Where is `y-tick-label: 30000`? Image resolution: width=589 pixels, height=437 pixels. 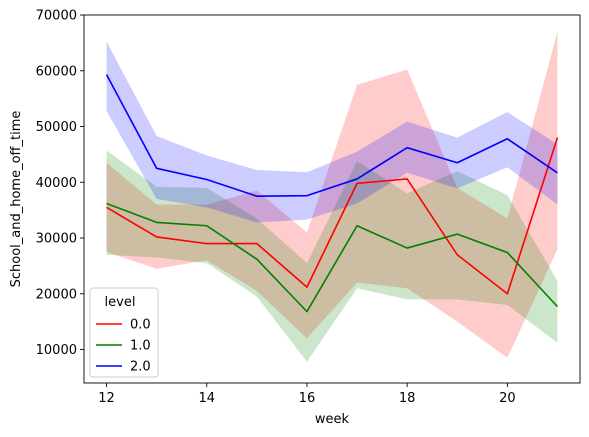 y-tick-label: 30000 is located at coordinates (56, 239).